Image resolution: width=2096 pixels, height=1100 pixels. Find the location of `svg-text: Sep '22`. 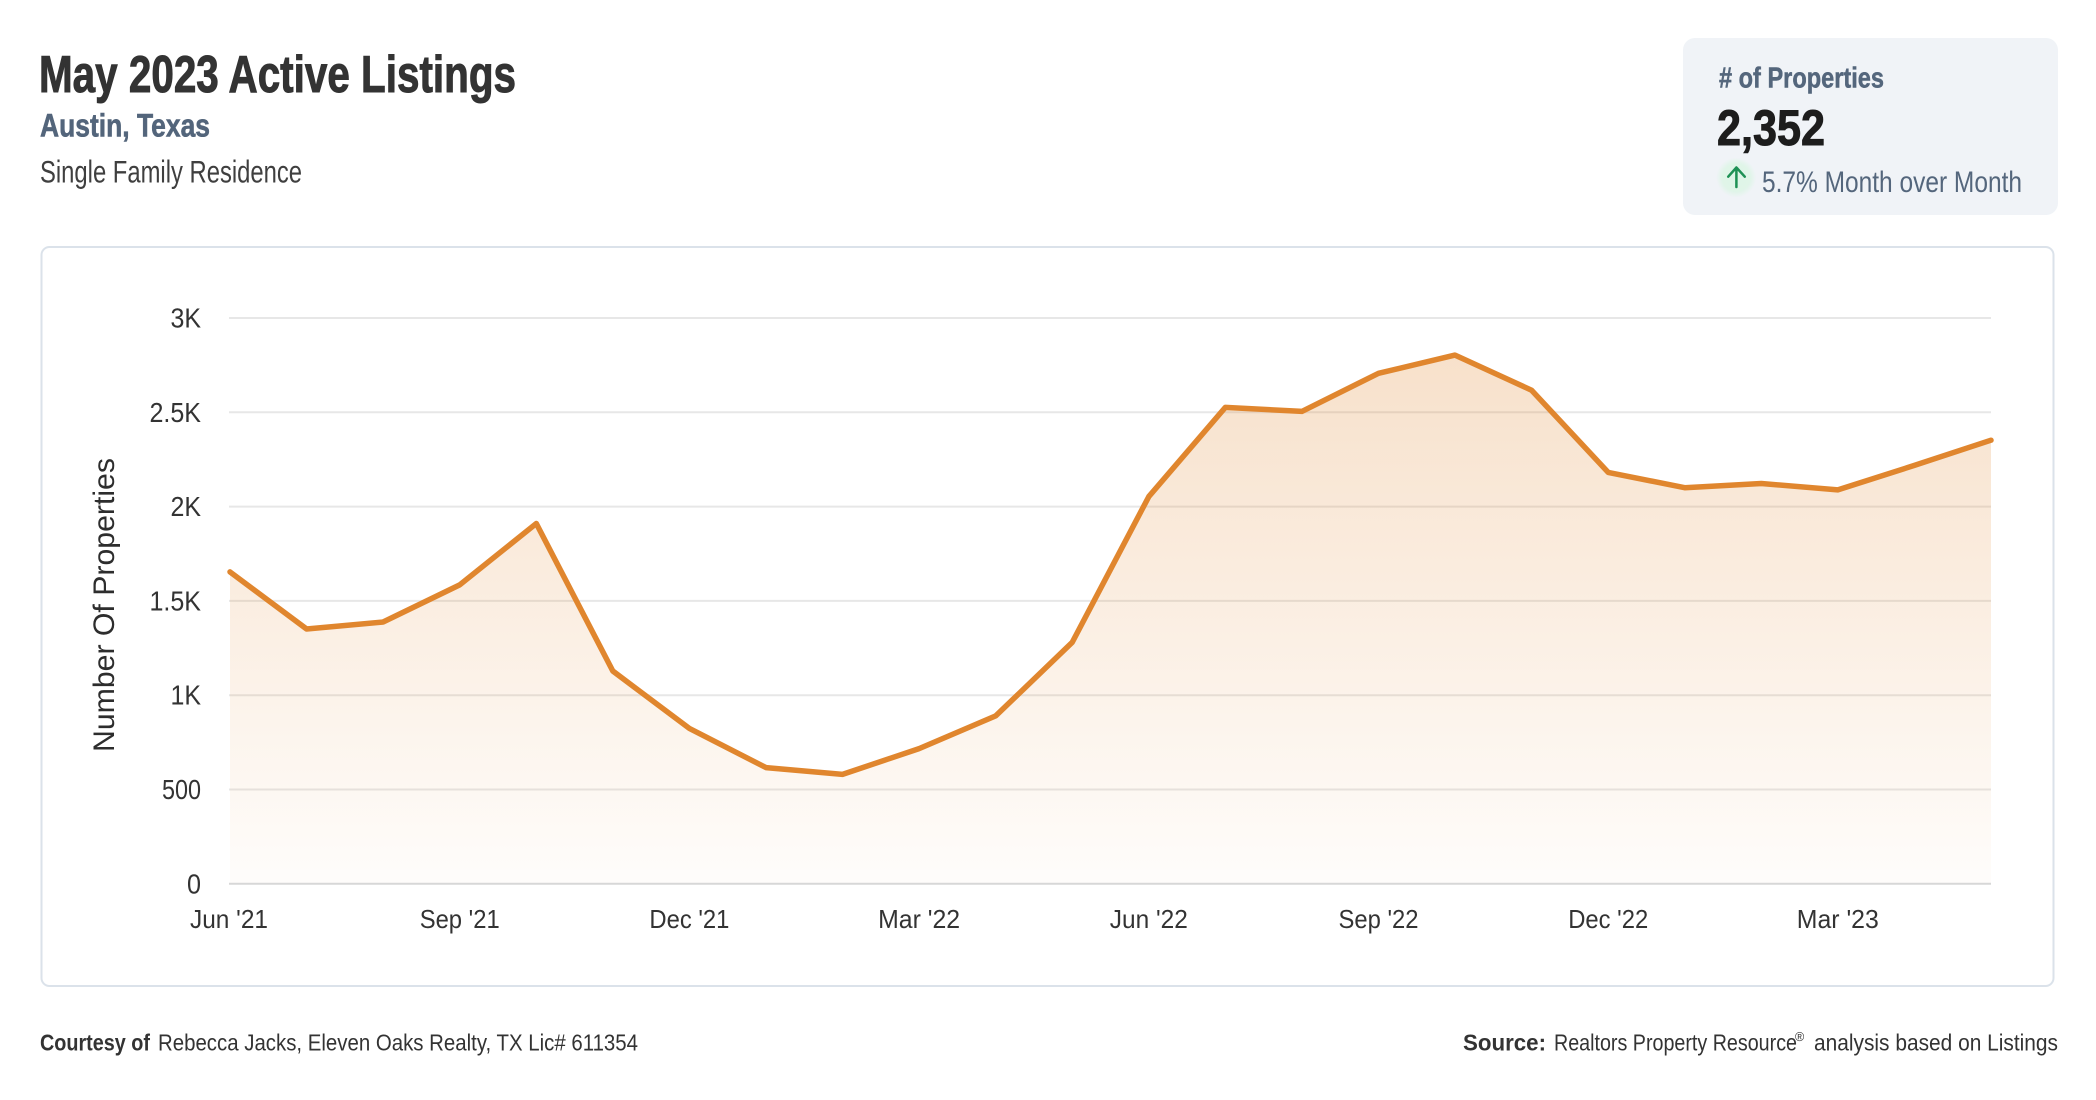

svg-text: Sep '22 is located at coordinates (1379, 919).